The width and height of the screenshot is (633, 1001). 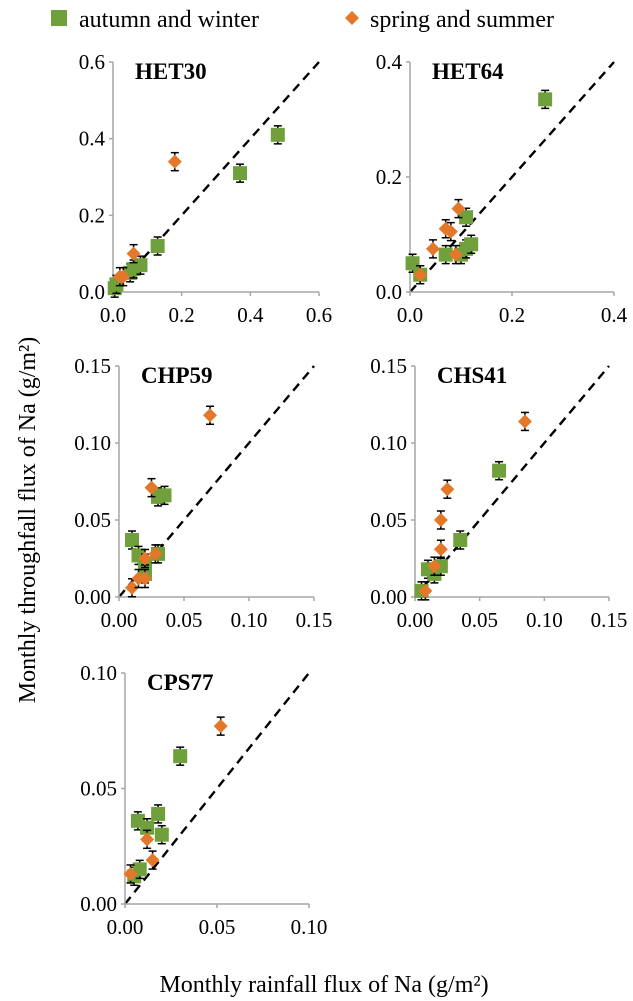 What do you see at coordinates (177, 375) in the screenshot?
I see `panel-title: CHP59` at bounding box center [177, 375].